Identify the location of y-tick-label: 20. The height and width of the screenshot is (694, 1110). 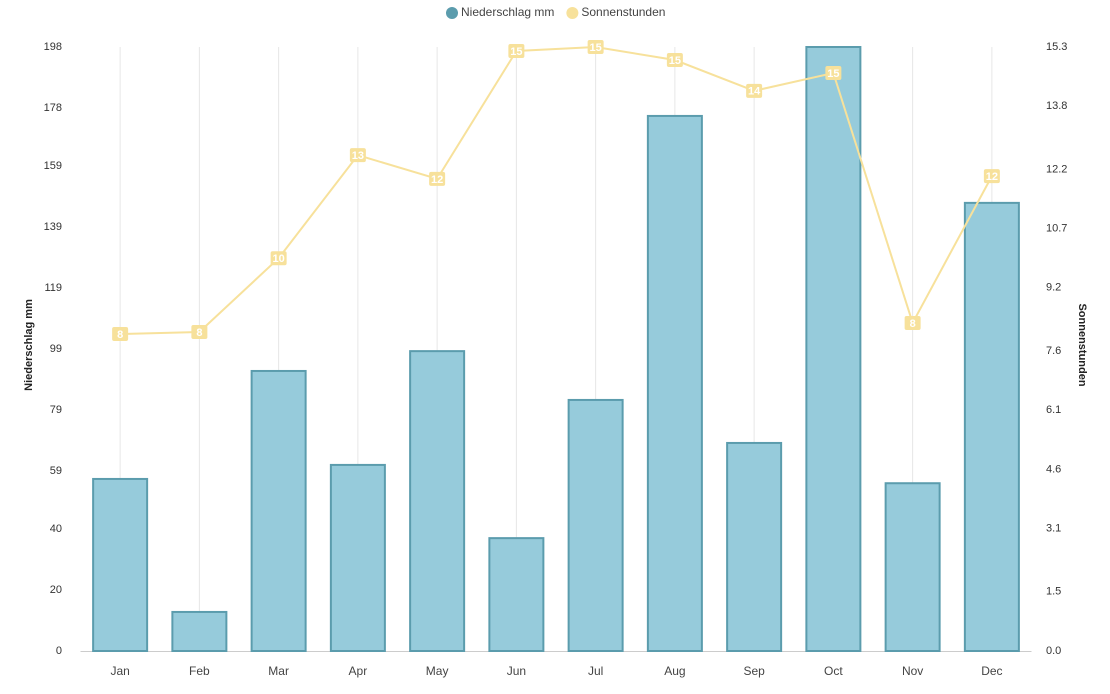
(56, 590).